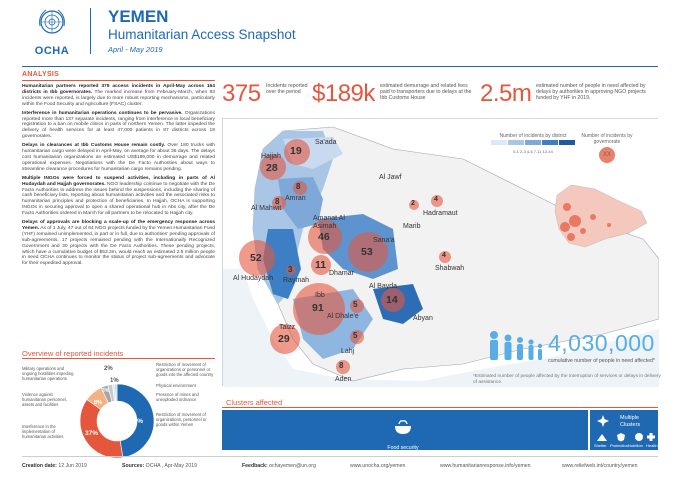 Image resolution: width=680 pixels, height=481 pixels. I want to click on stat-label: Incidents reported over the period, so click(287, 89).